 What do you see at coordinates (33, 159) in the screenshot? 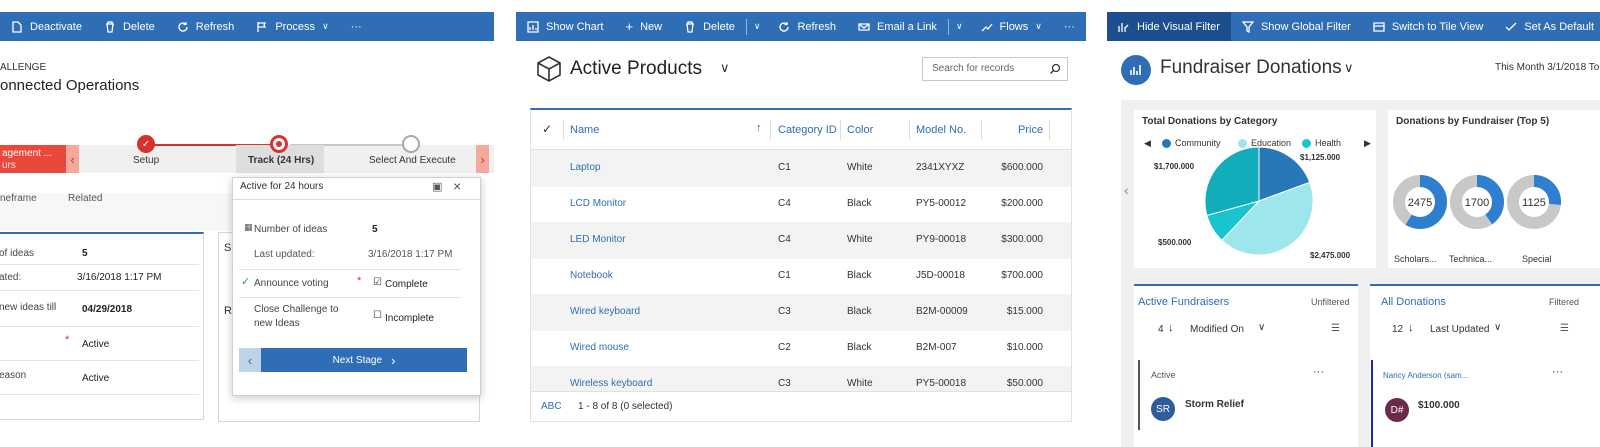
I see `active-stage: agement ... urs` at bounding box center [33, 159].